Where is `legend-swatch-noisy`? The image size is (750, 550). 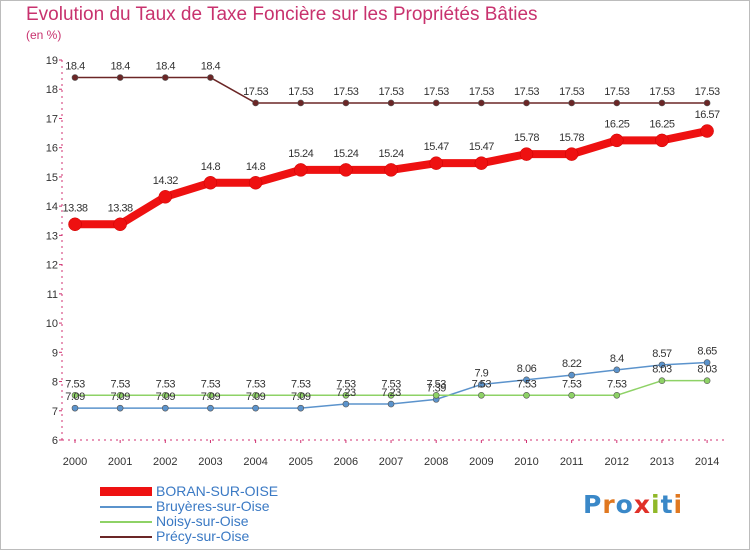 legend-swatch-noisy is located at coordinates (126, 521).